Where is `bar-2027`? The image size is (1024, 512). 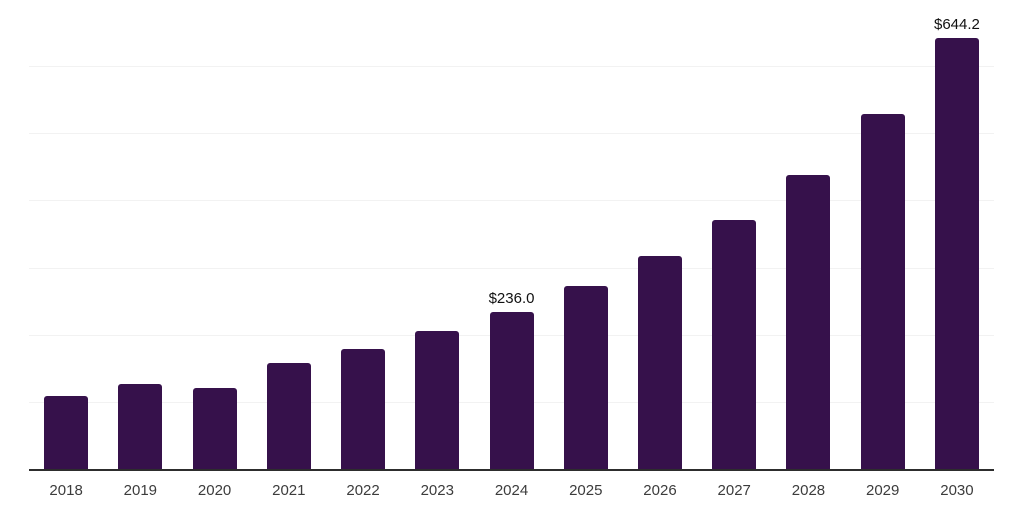 bar-2027 is located at coordinates (734, 344).